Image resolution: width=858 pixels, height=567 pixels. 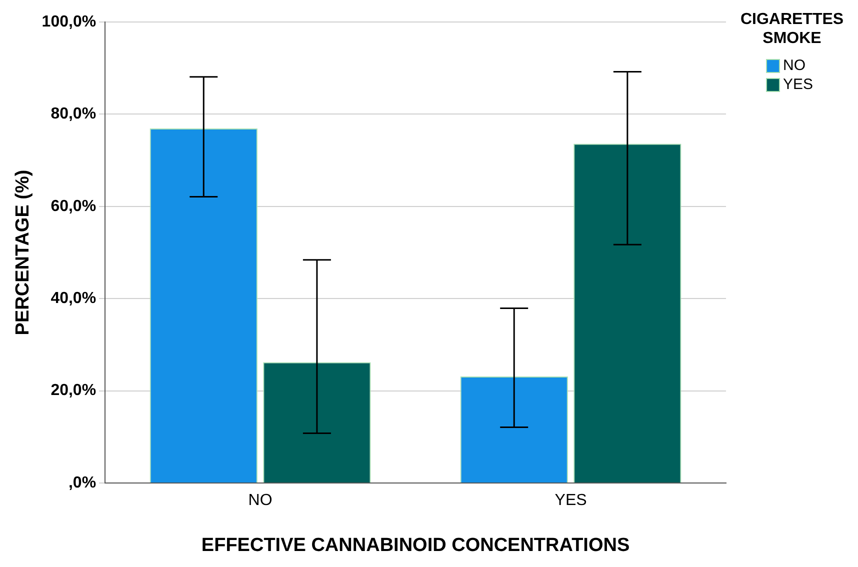 What do you see at coordinates (69, 21) in the screenshot?
I see `y-tick-label: 100,0%` at bounding box center [69, 21].